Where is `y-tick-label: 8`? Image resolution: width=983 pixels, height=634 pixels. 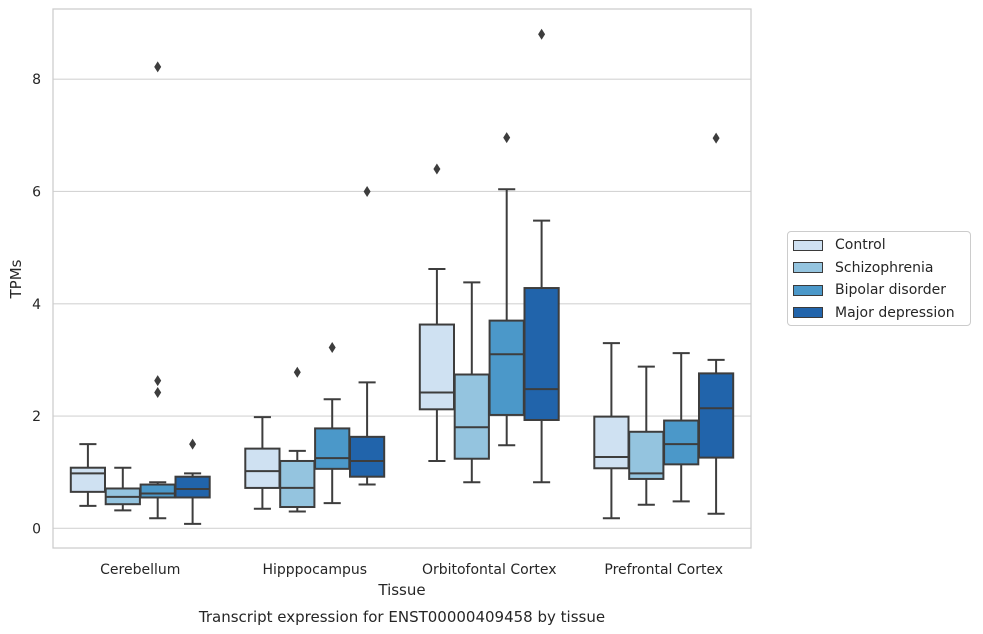 y-tick-label: 8 is located at coordinates (36, 80).